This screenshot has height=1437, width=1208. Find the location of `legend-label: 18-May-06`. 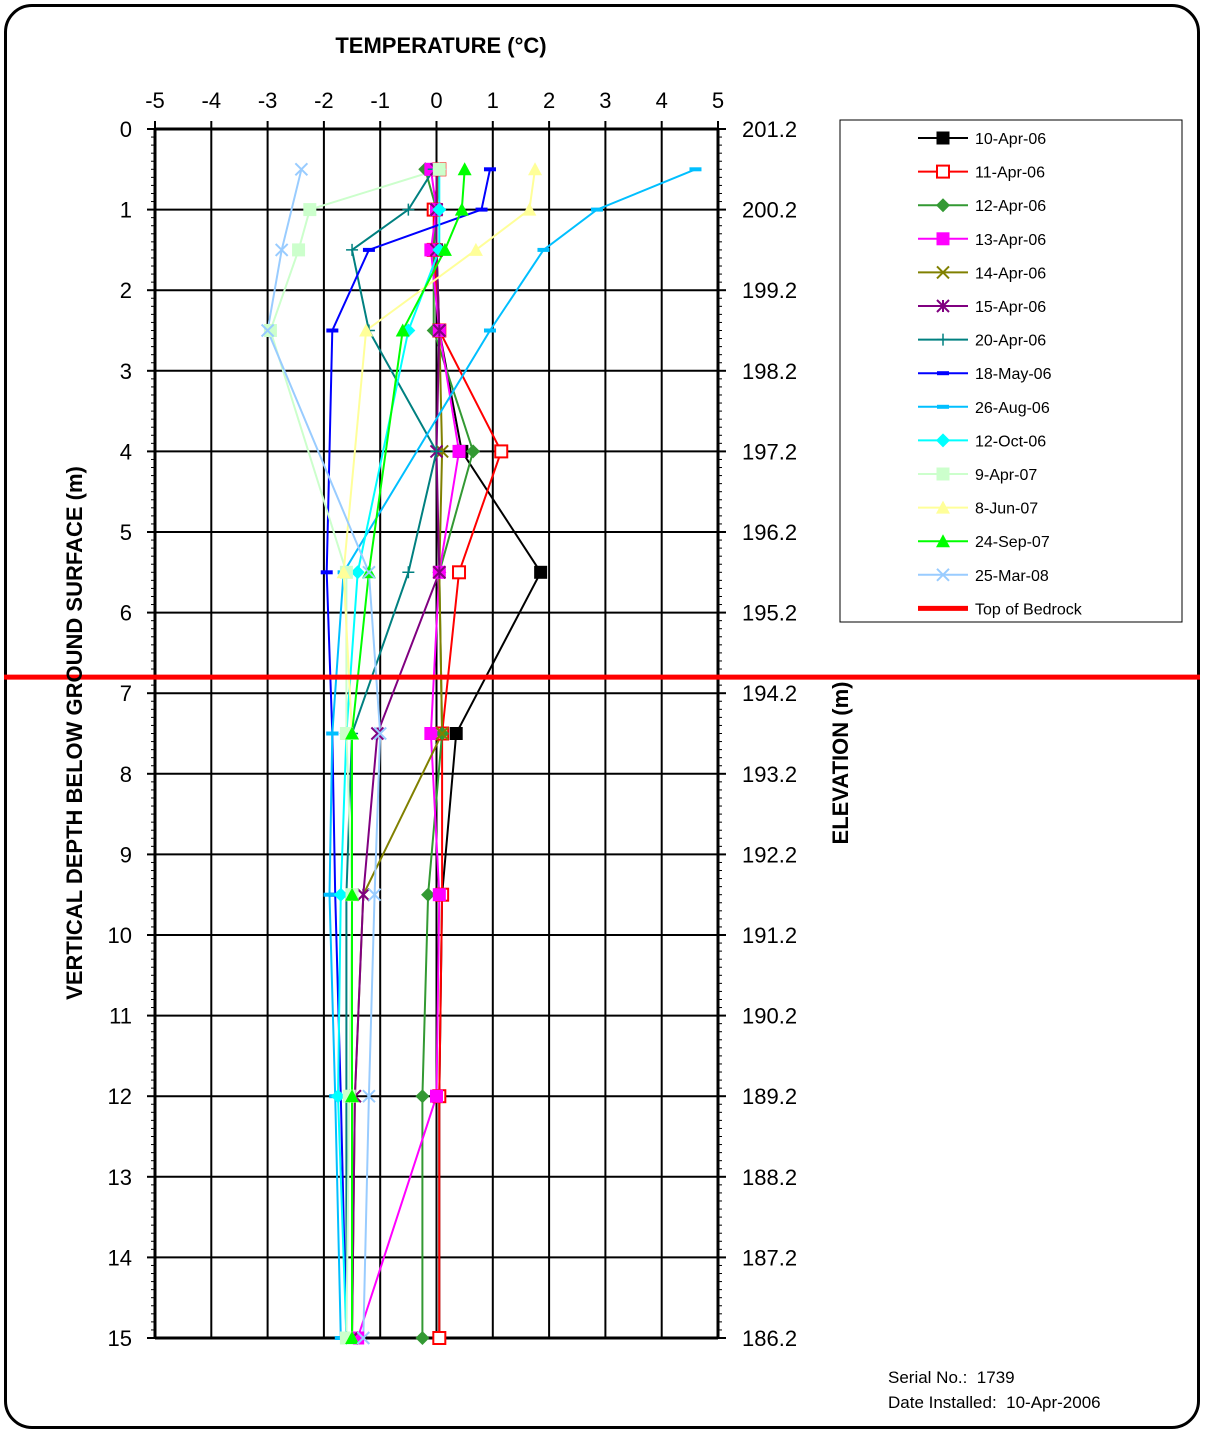

legend-label: 18-May-06 is located at coordinates (1013, 374).